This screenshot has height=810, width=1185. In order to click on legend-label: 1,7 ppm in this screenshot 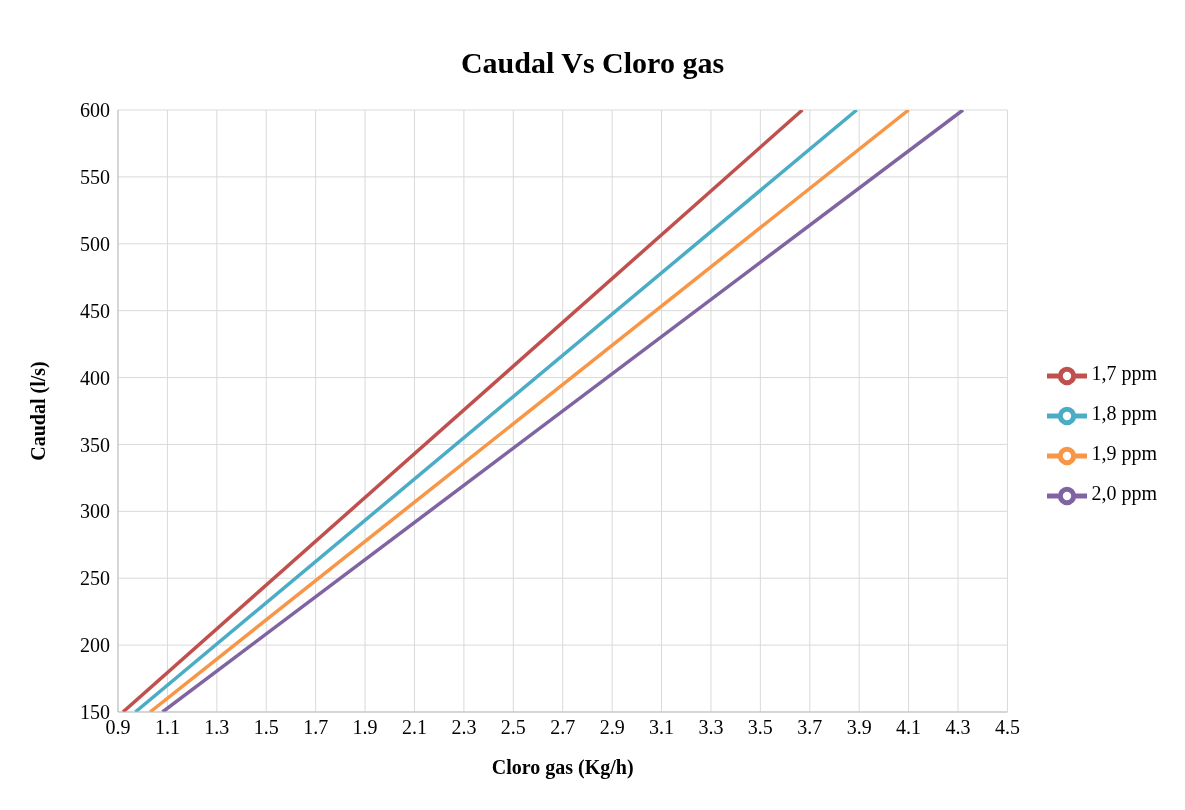, I will do `click(1124, 372)`.